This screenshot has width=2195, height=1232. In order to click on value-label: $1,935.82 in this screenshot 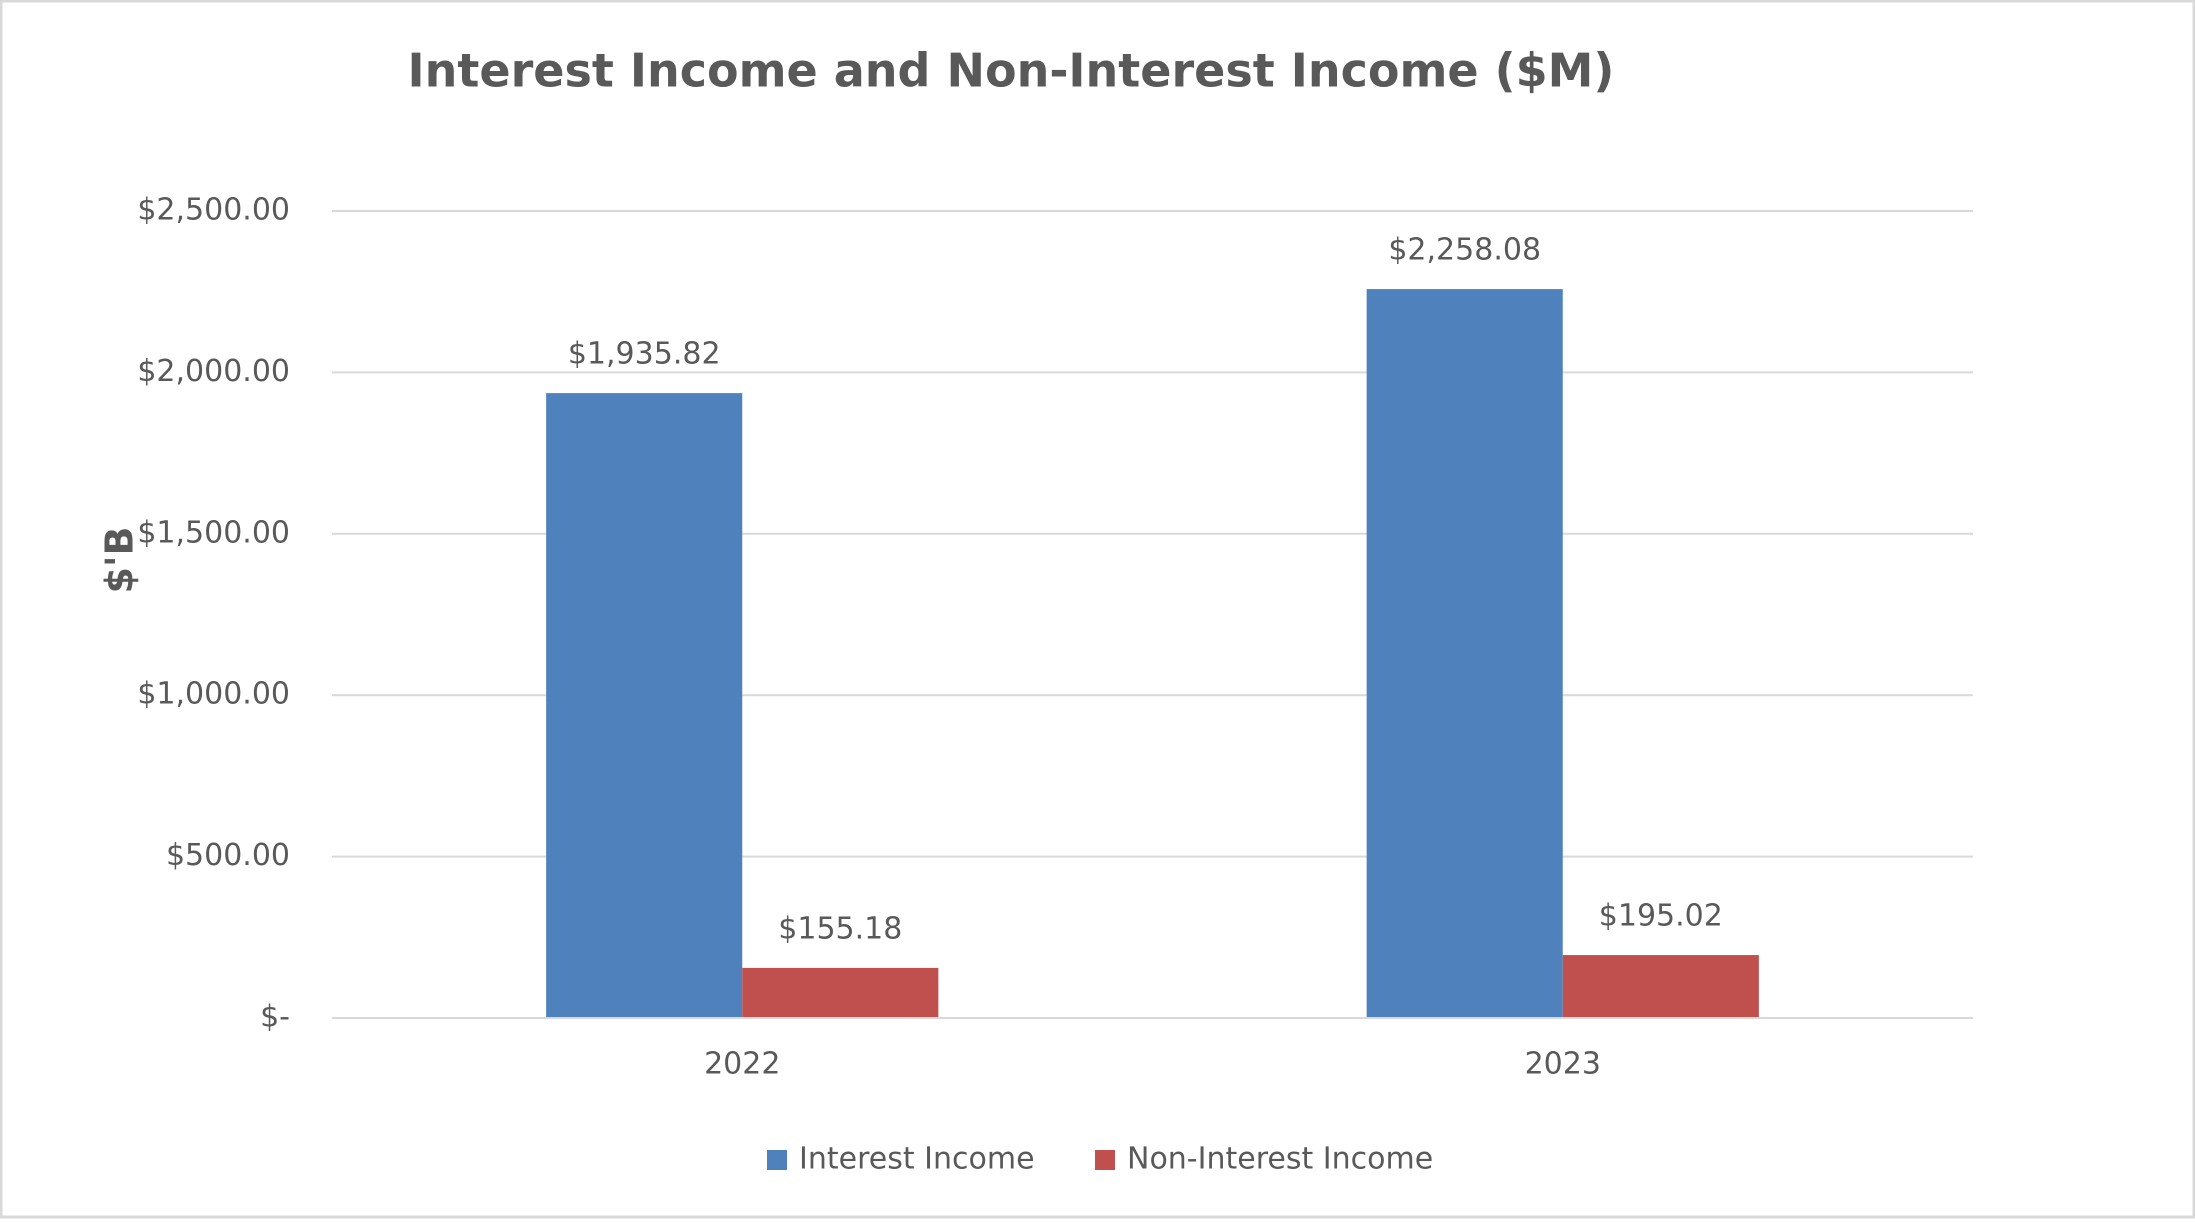, I will do `click(644, 354)`.